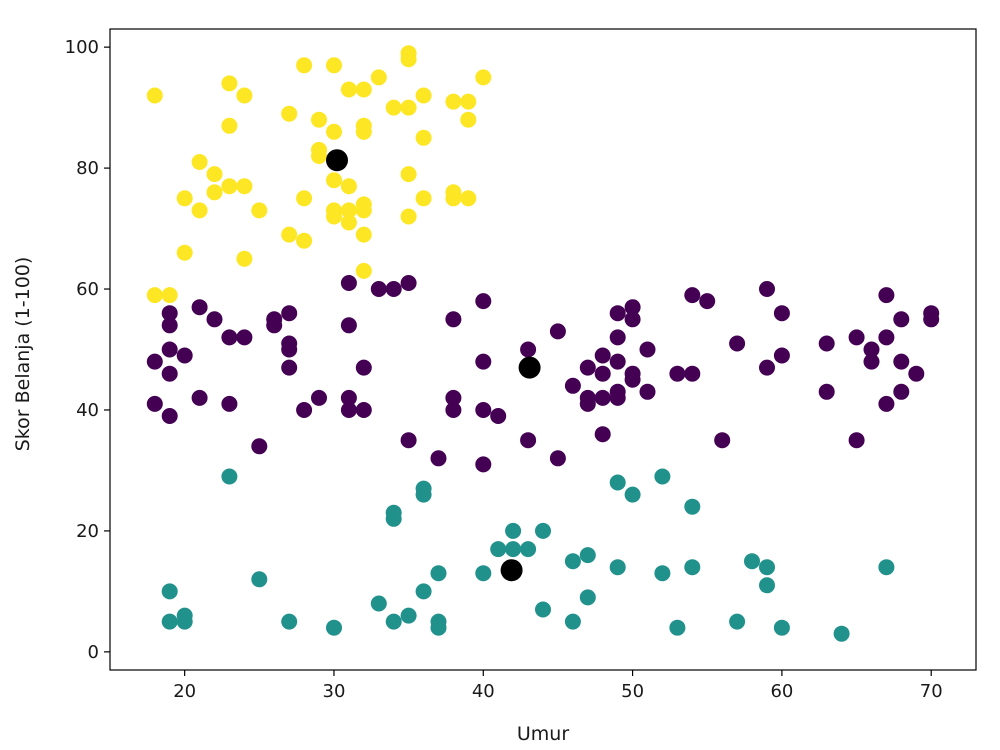 The width and height of the screenshot is (1000, 750). What do you see at coordinates (433, 365) in the screenshot?
I see `centroid-layer` at bounding box center [433, 365].